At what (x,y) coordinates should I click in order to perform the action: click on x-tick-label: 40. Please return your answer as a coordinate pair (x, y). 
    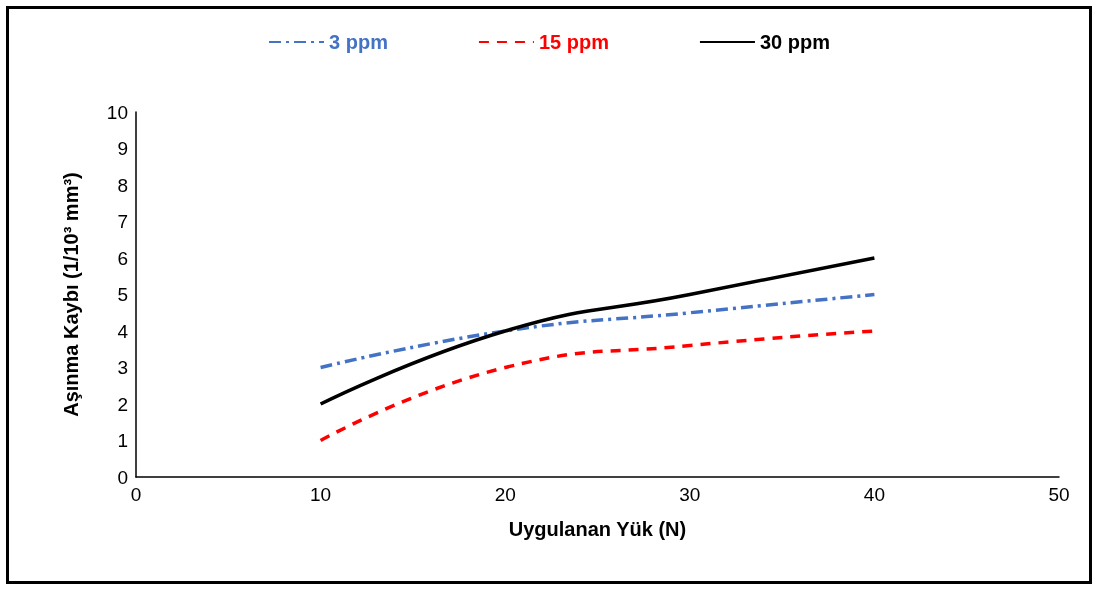
    Looking at the image, I should click on (874, 494).